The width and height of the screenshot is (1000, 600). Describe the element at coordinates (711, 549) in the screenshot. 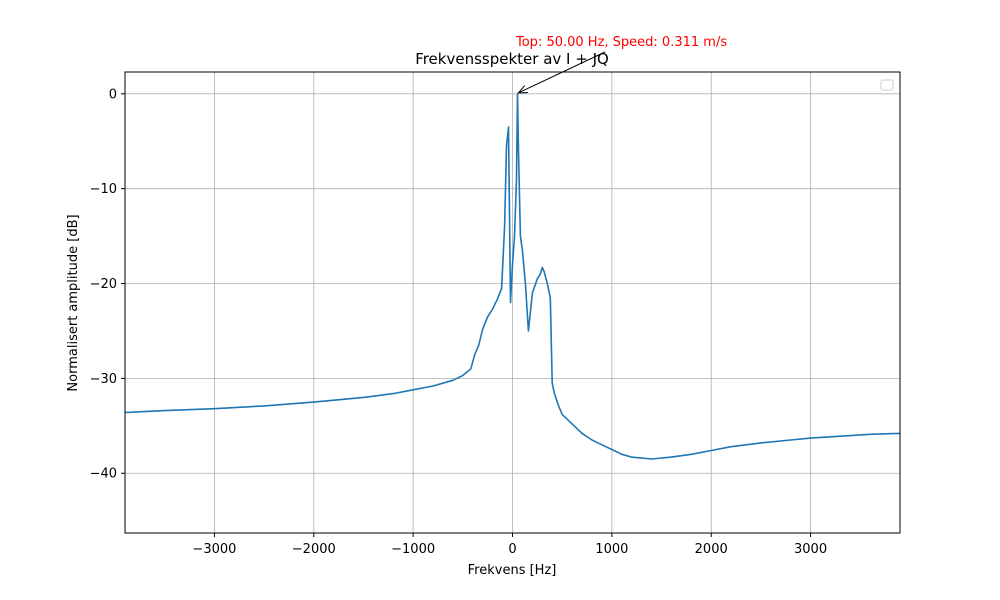

I see `x-tick-label: 2000` at that location.